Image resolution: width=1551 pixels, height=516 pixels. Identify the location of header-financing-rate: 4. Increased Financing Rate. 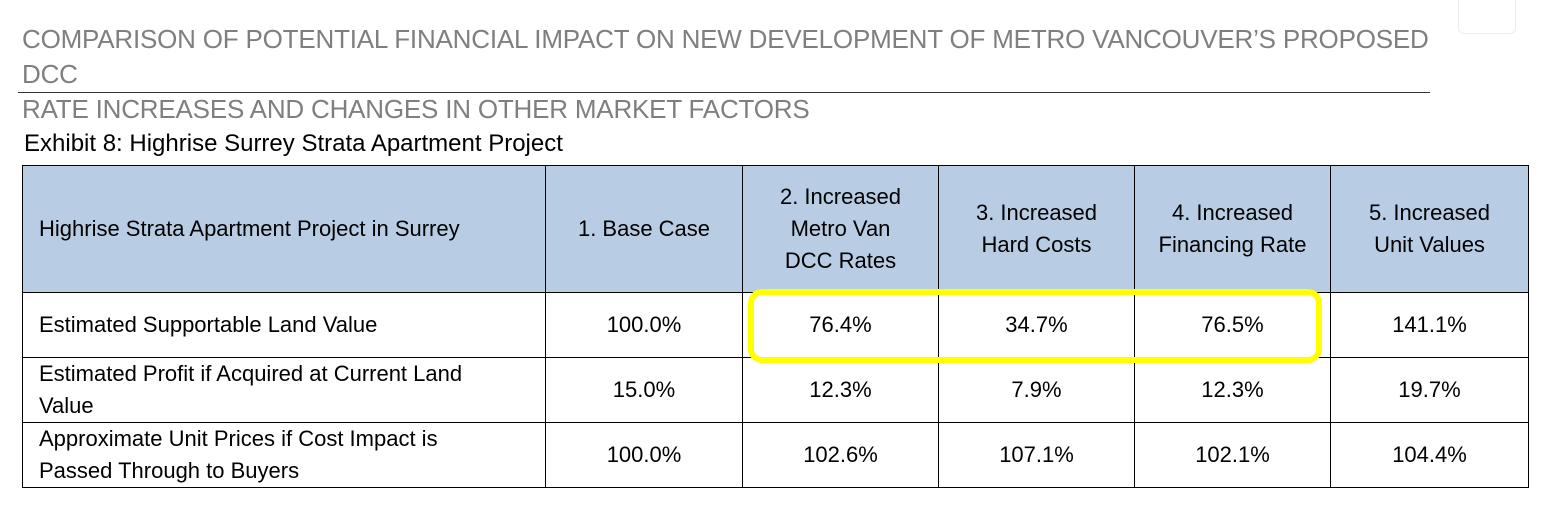
(1232, 229).